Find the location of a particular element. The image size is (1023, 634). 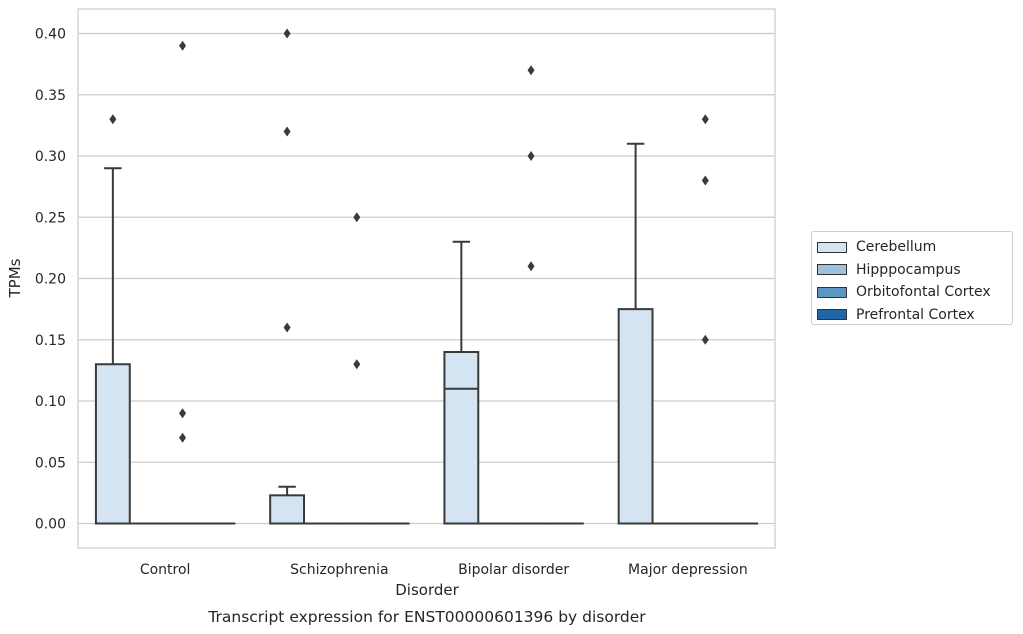

y-tick-label: 0.25 is located at coordinates (50, 218).